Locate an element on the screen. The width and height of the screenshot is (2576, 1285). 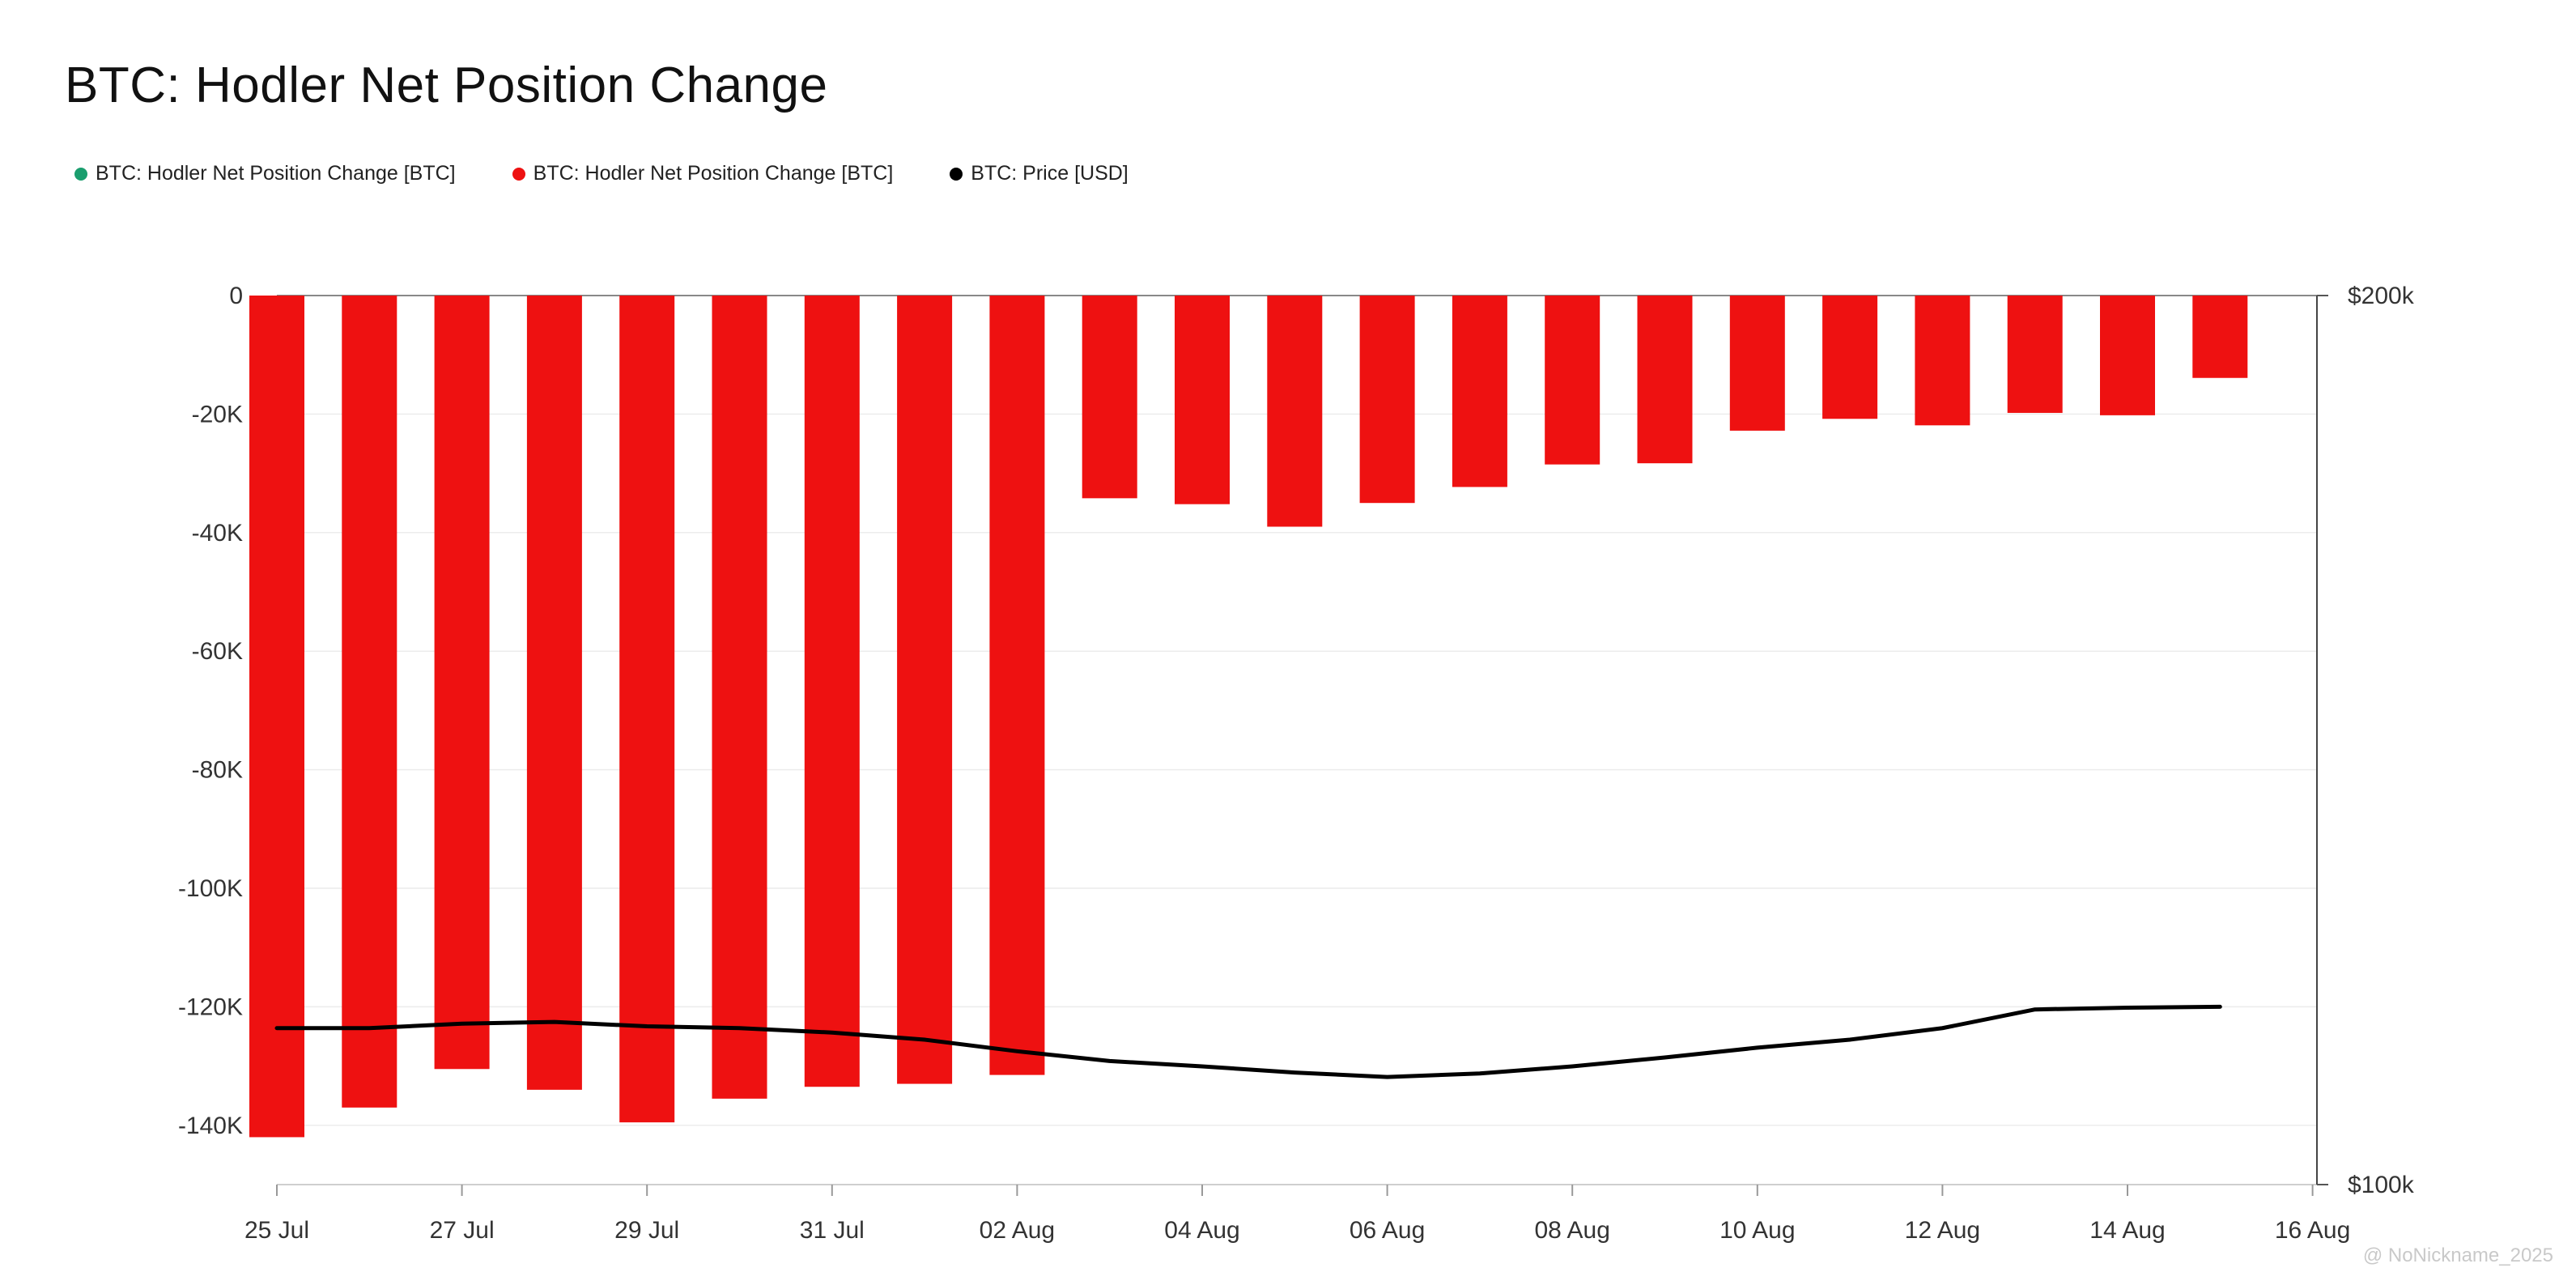
y2-axis-ticks: $200k $100k is located at coordinates (2366, 741).